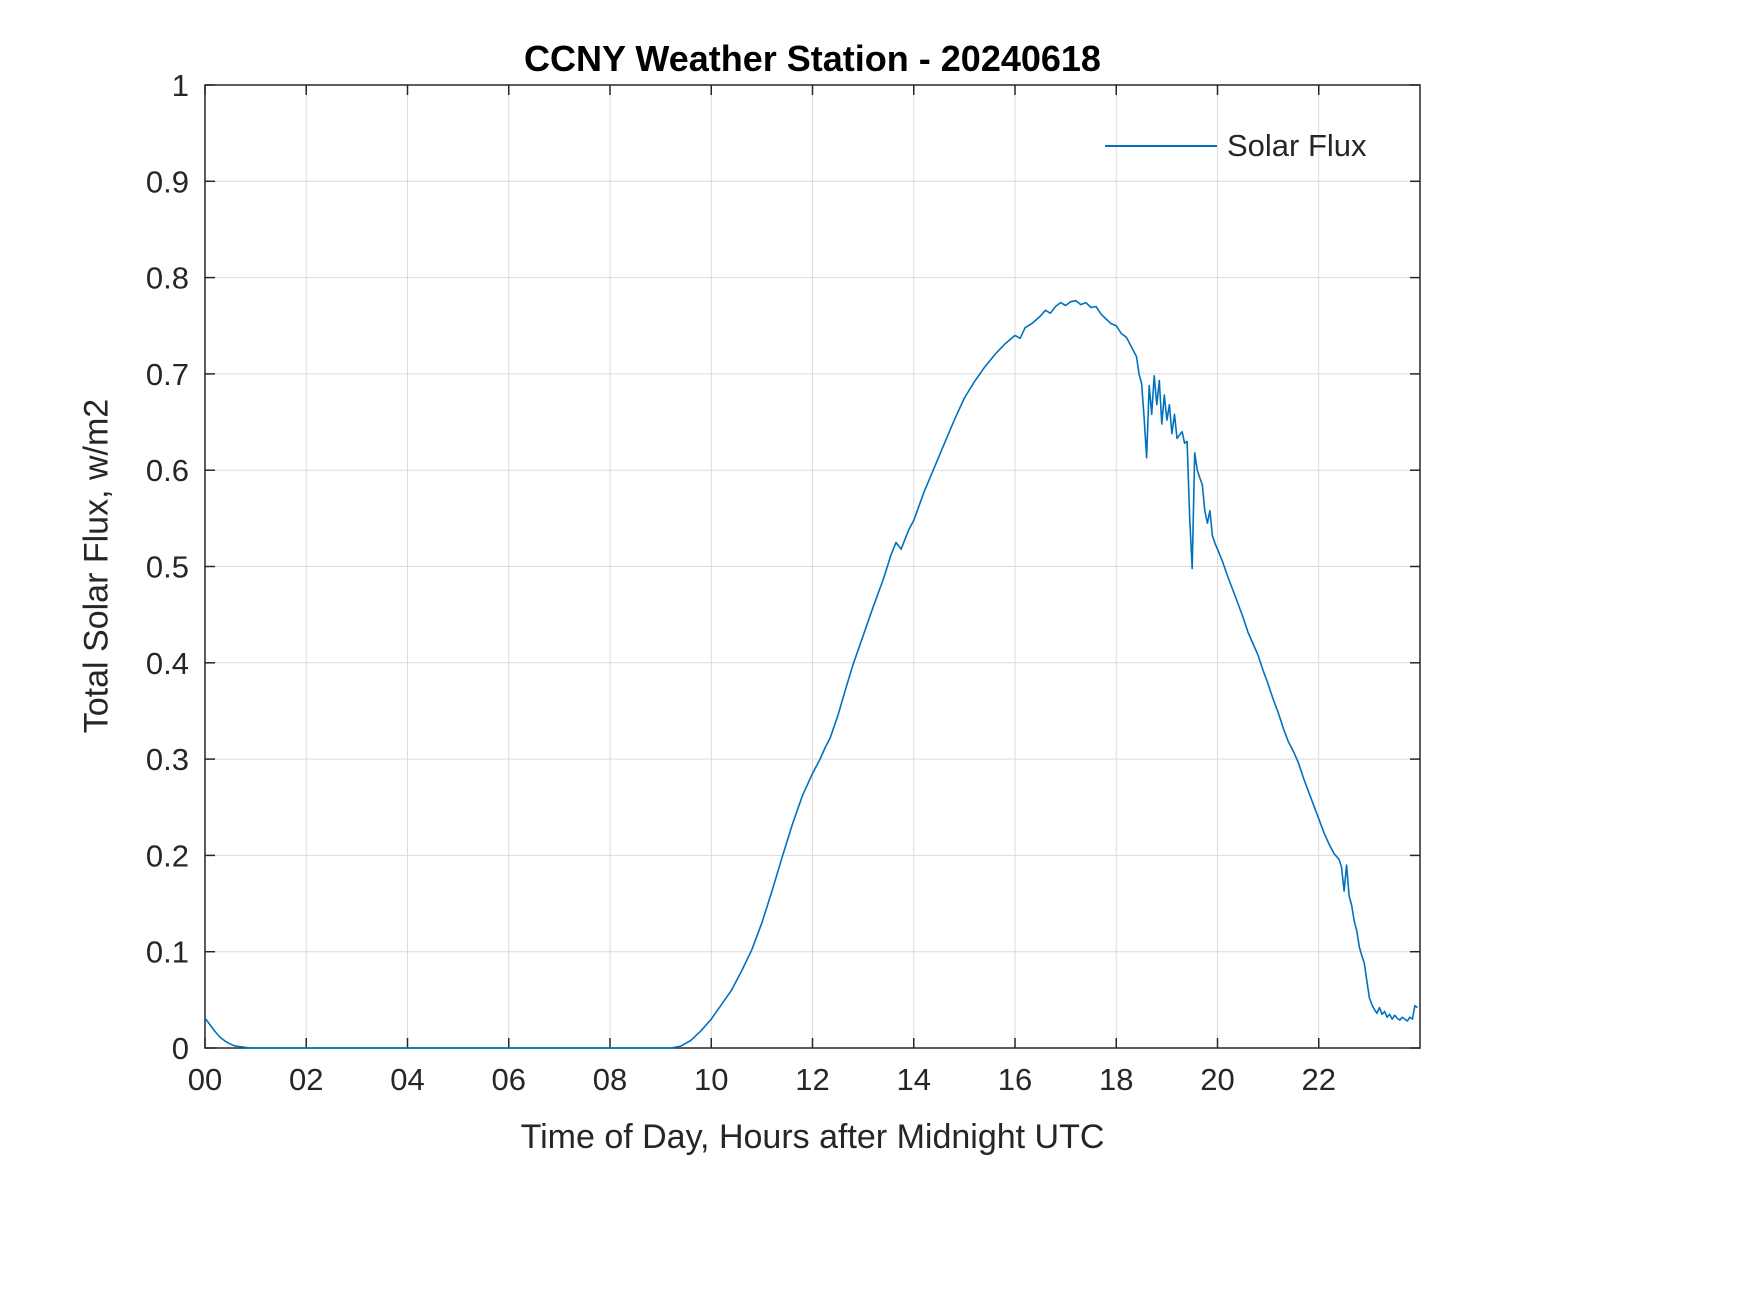 The height and width of the screenshot is (1313, 1750). Describe the element at coordinates (180, 1048) in the screenshot. I see `y-tick-label: 0` at that location.